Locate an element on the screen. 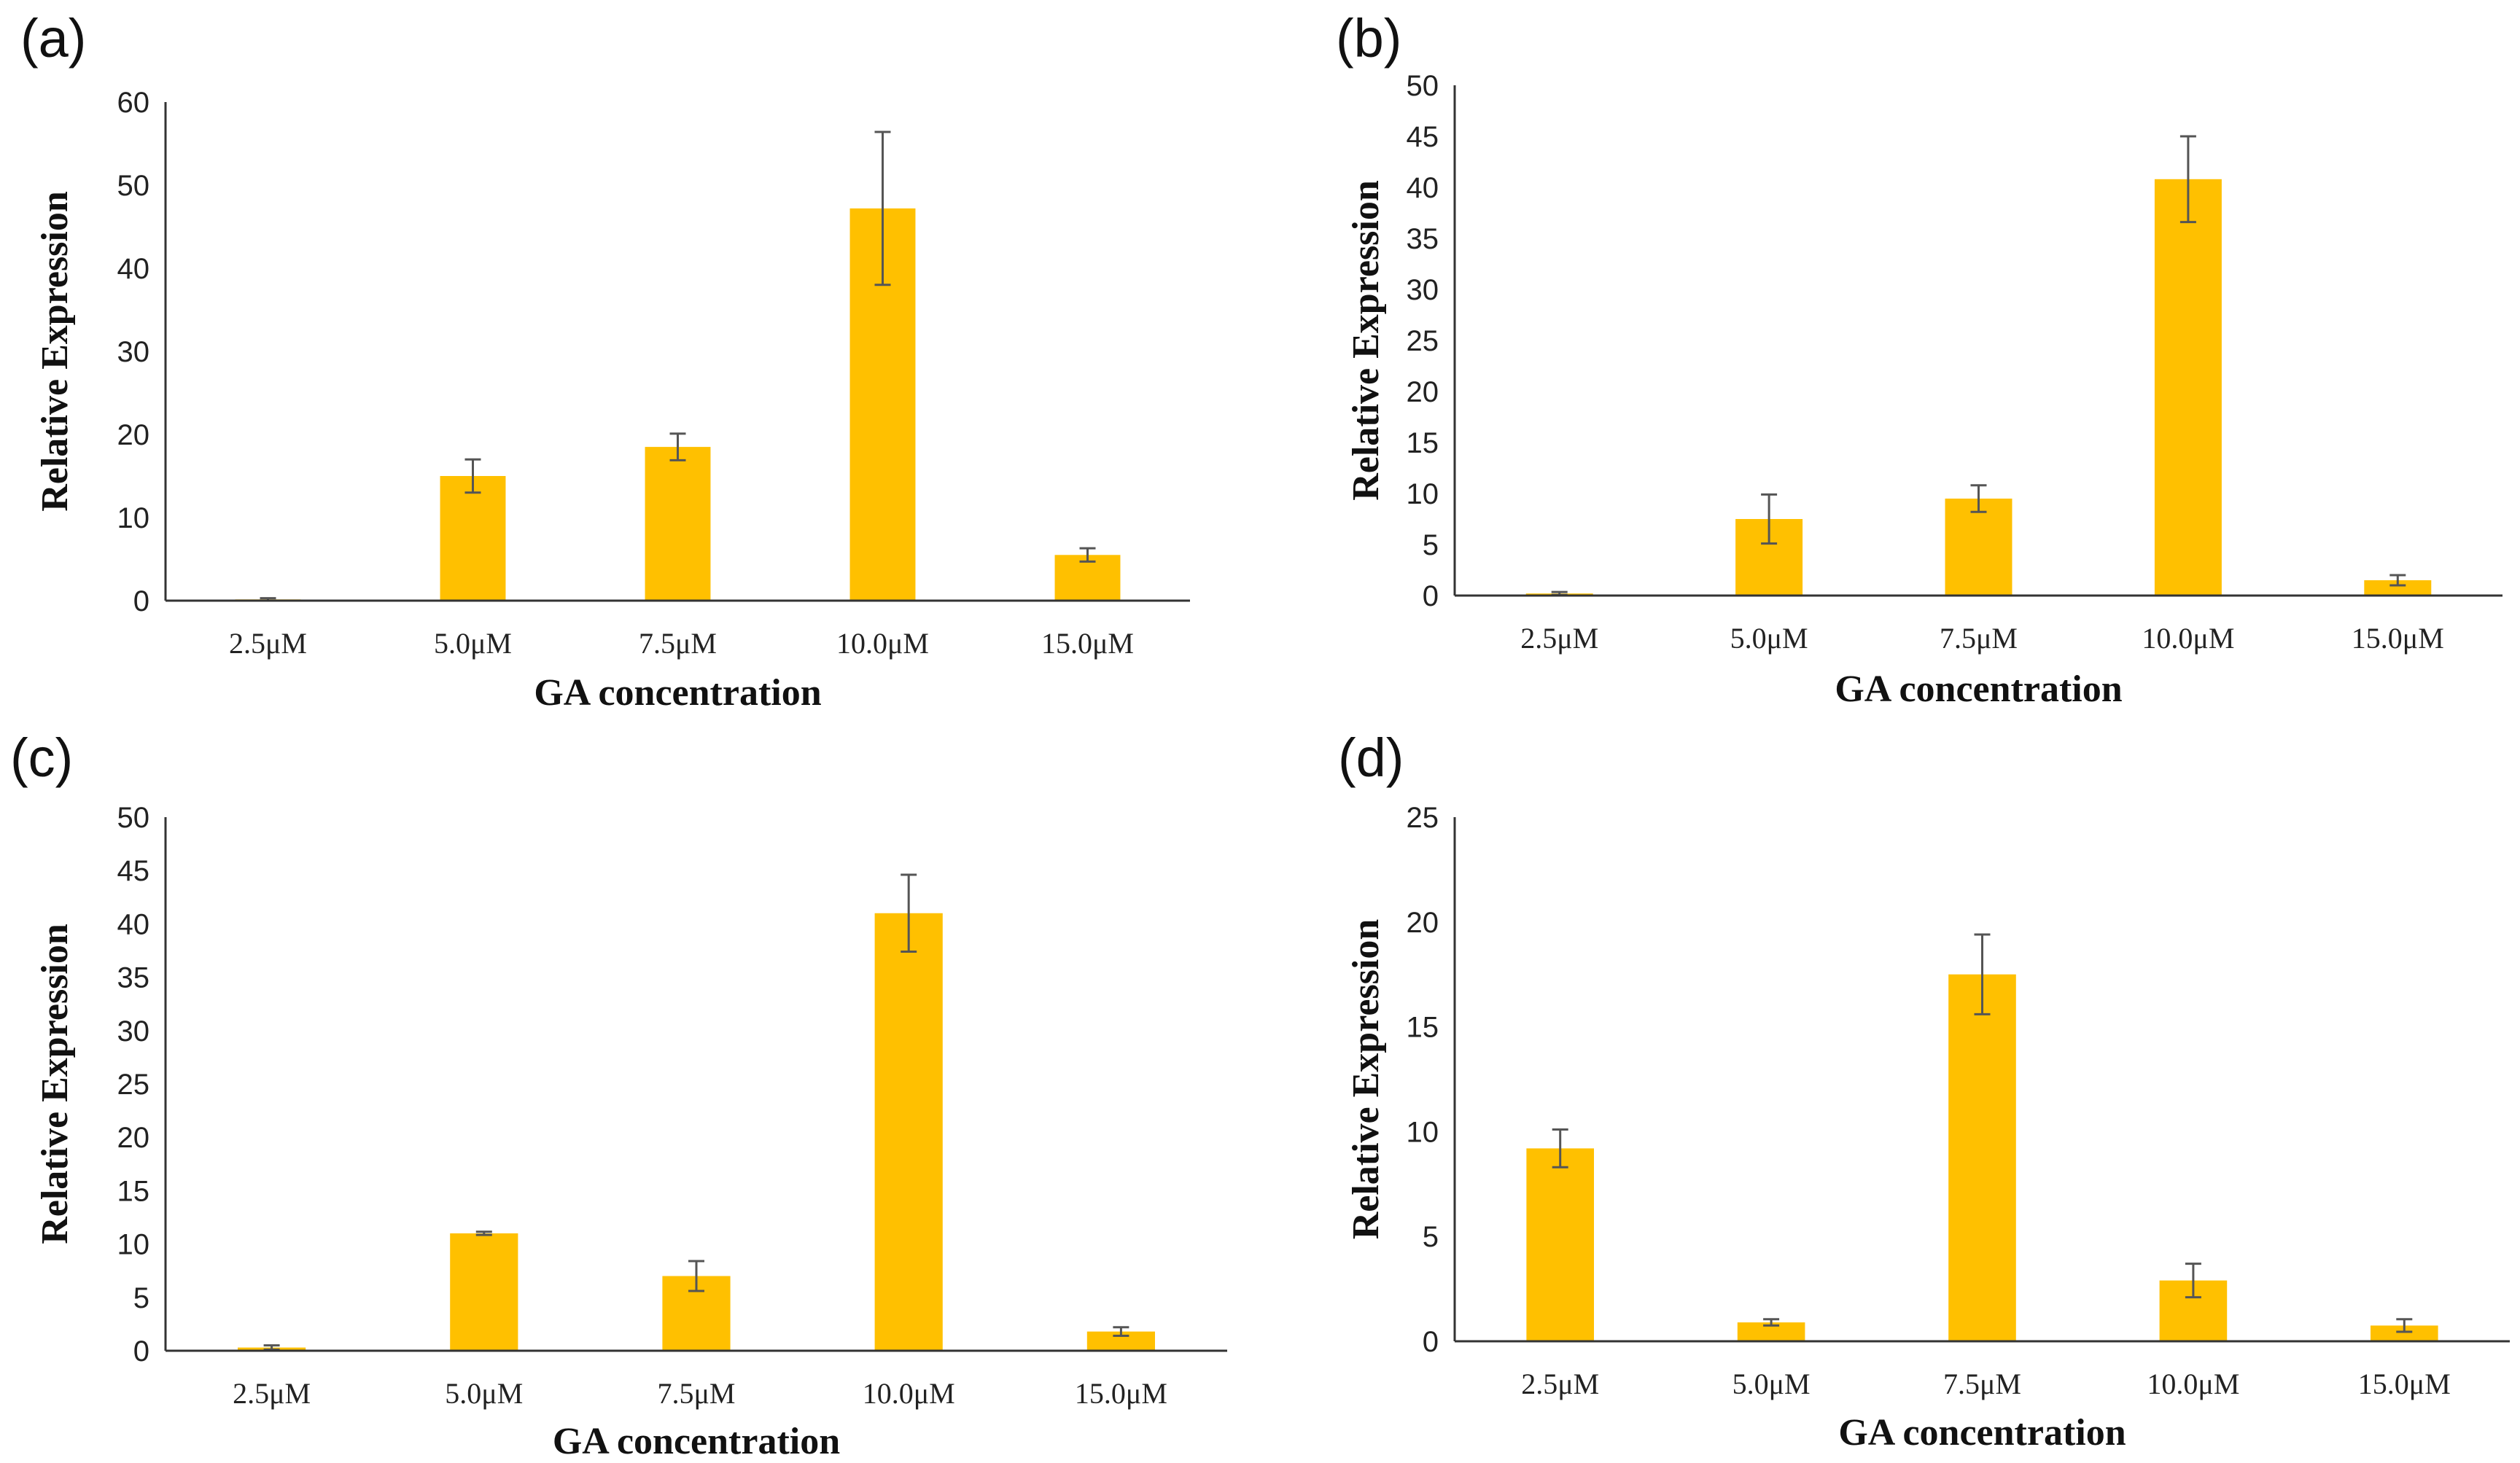  panel-label: (c) is located at coordinates (41, 758).